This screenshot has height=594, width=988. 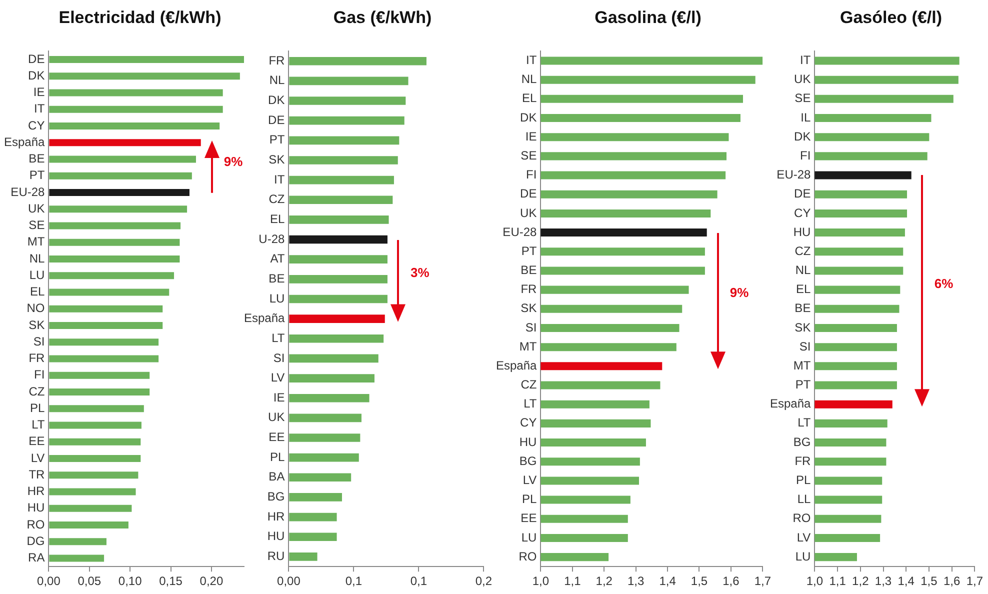 I want to click on y-tick-label: LL, so click(x=804, y=499).